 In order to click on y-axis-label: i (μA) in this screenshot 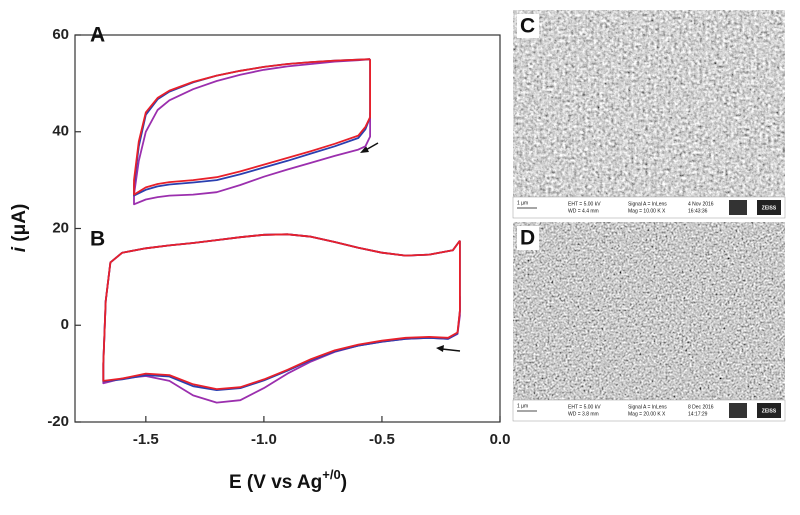, I will do `click(19, 228)`.